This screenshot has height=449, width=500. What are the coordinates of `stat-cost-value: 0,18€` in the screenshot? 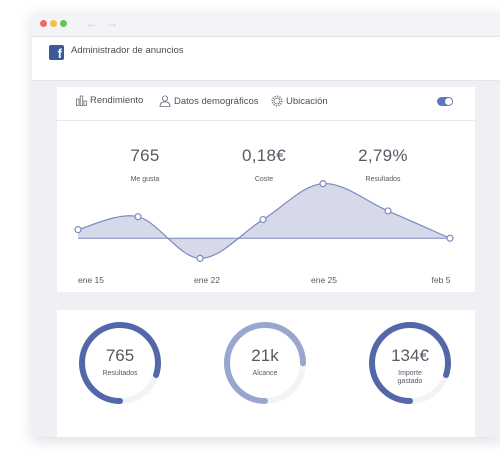 It's located at (264, 155).